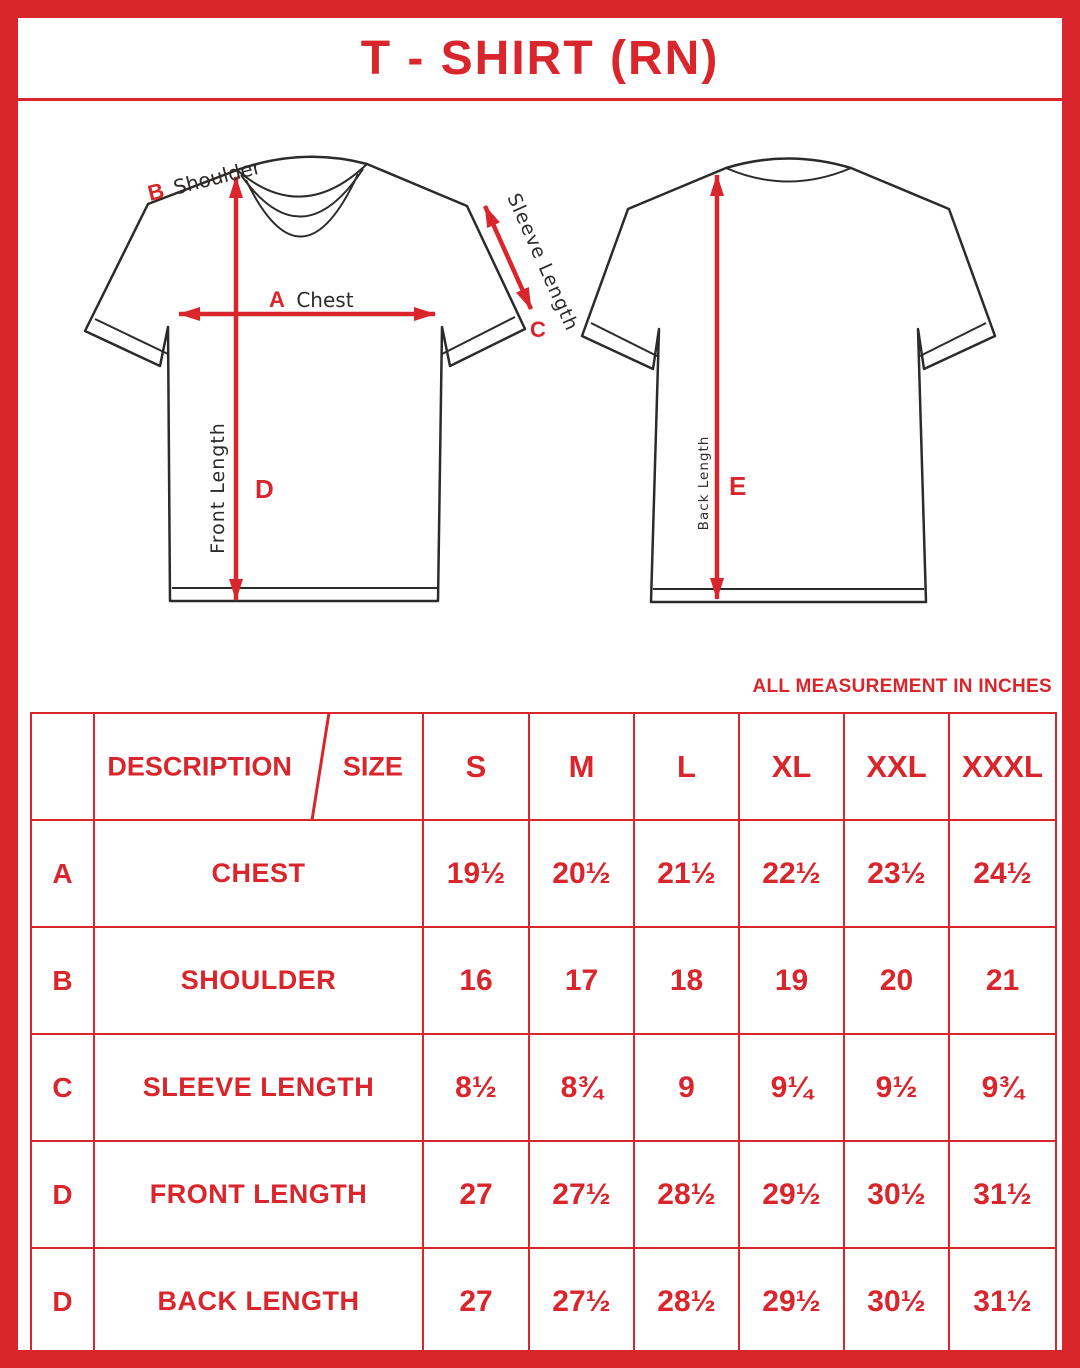 The image size is (1080, 1368). Describe the element at coordinates (791, 980) in the screenshot. I see `shoulder-xl: 19` at that location.